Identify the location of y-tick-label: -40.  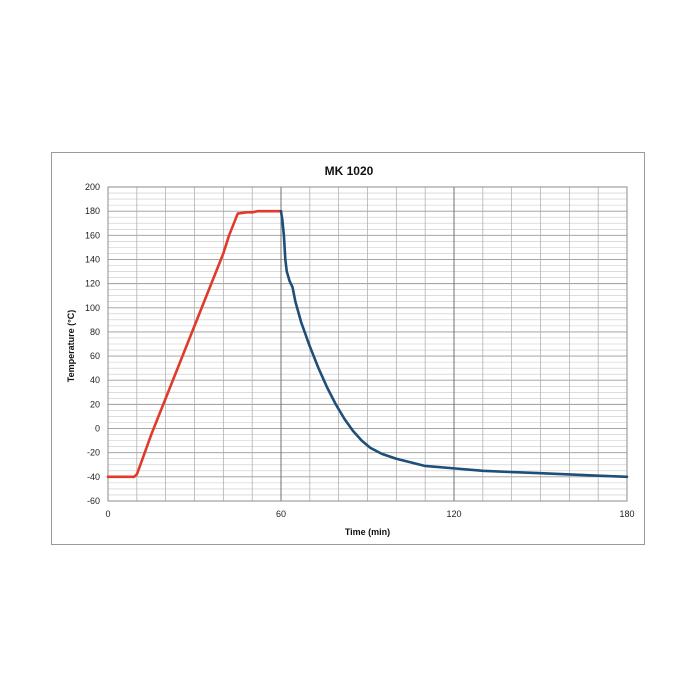
(93, 477).